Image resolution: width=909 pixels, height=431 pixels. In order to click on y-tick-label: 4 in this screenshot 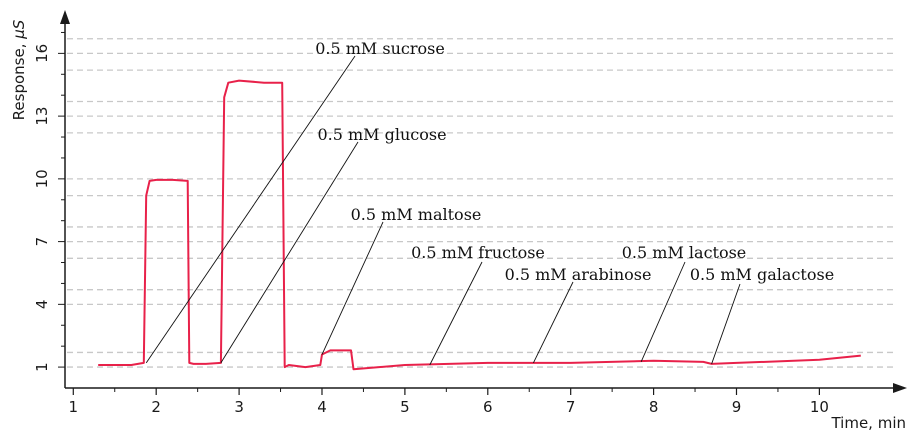, I will do `click(42, 305)`.